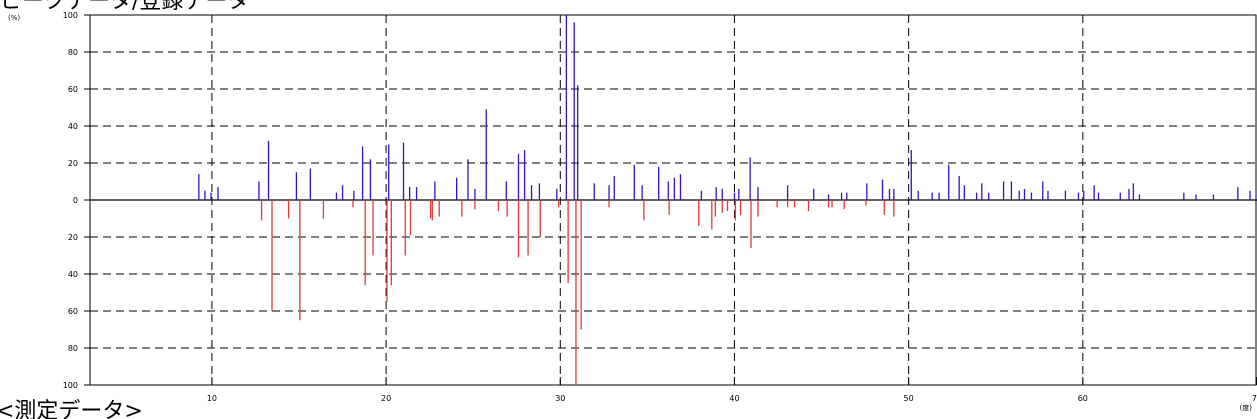 The width and height of the screenshot is (1257, 419). I want to click on x-tick-label: 60, so click(1083, 398).